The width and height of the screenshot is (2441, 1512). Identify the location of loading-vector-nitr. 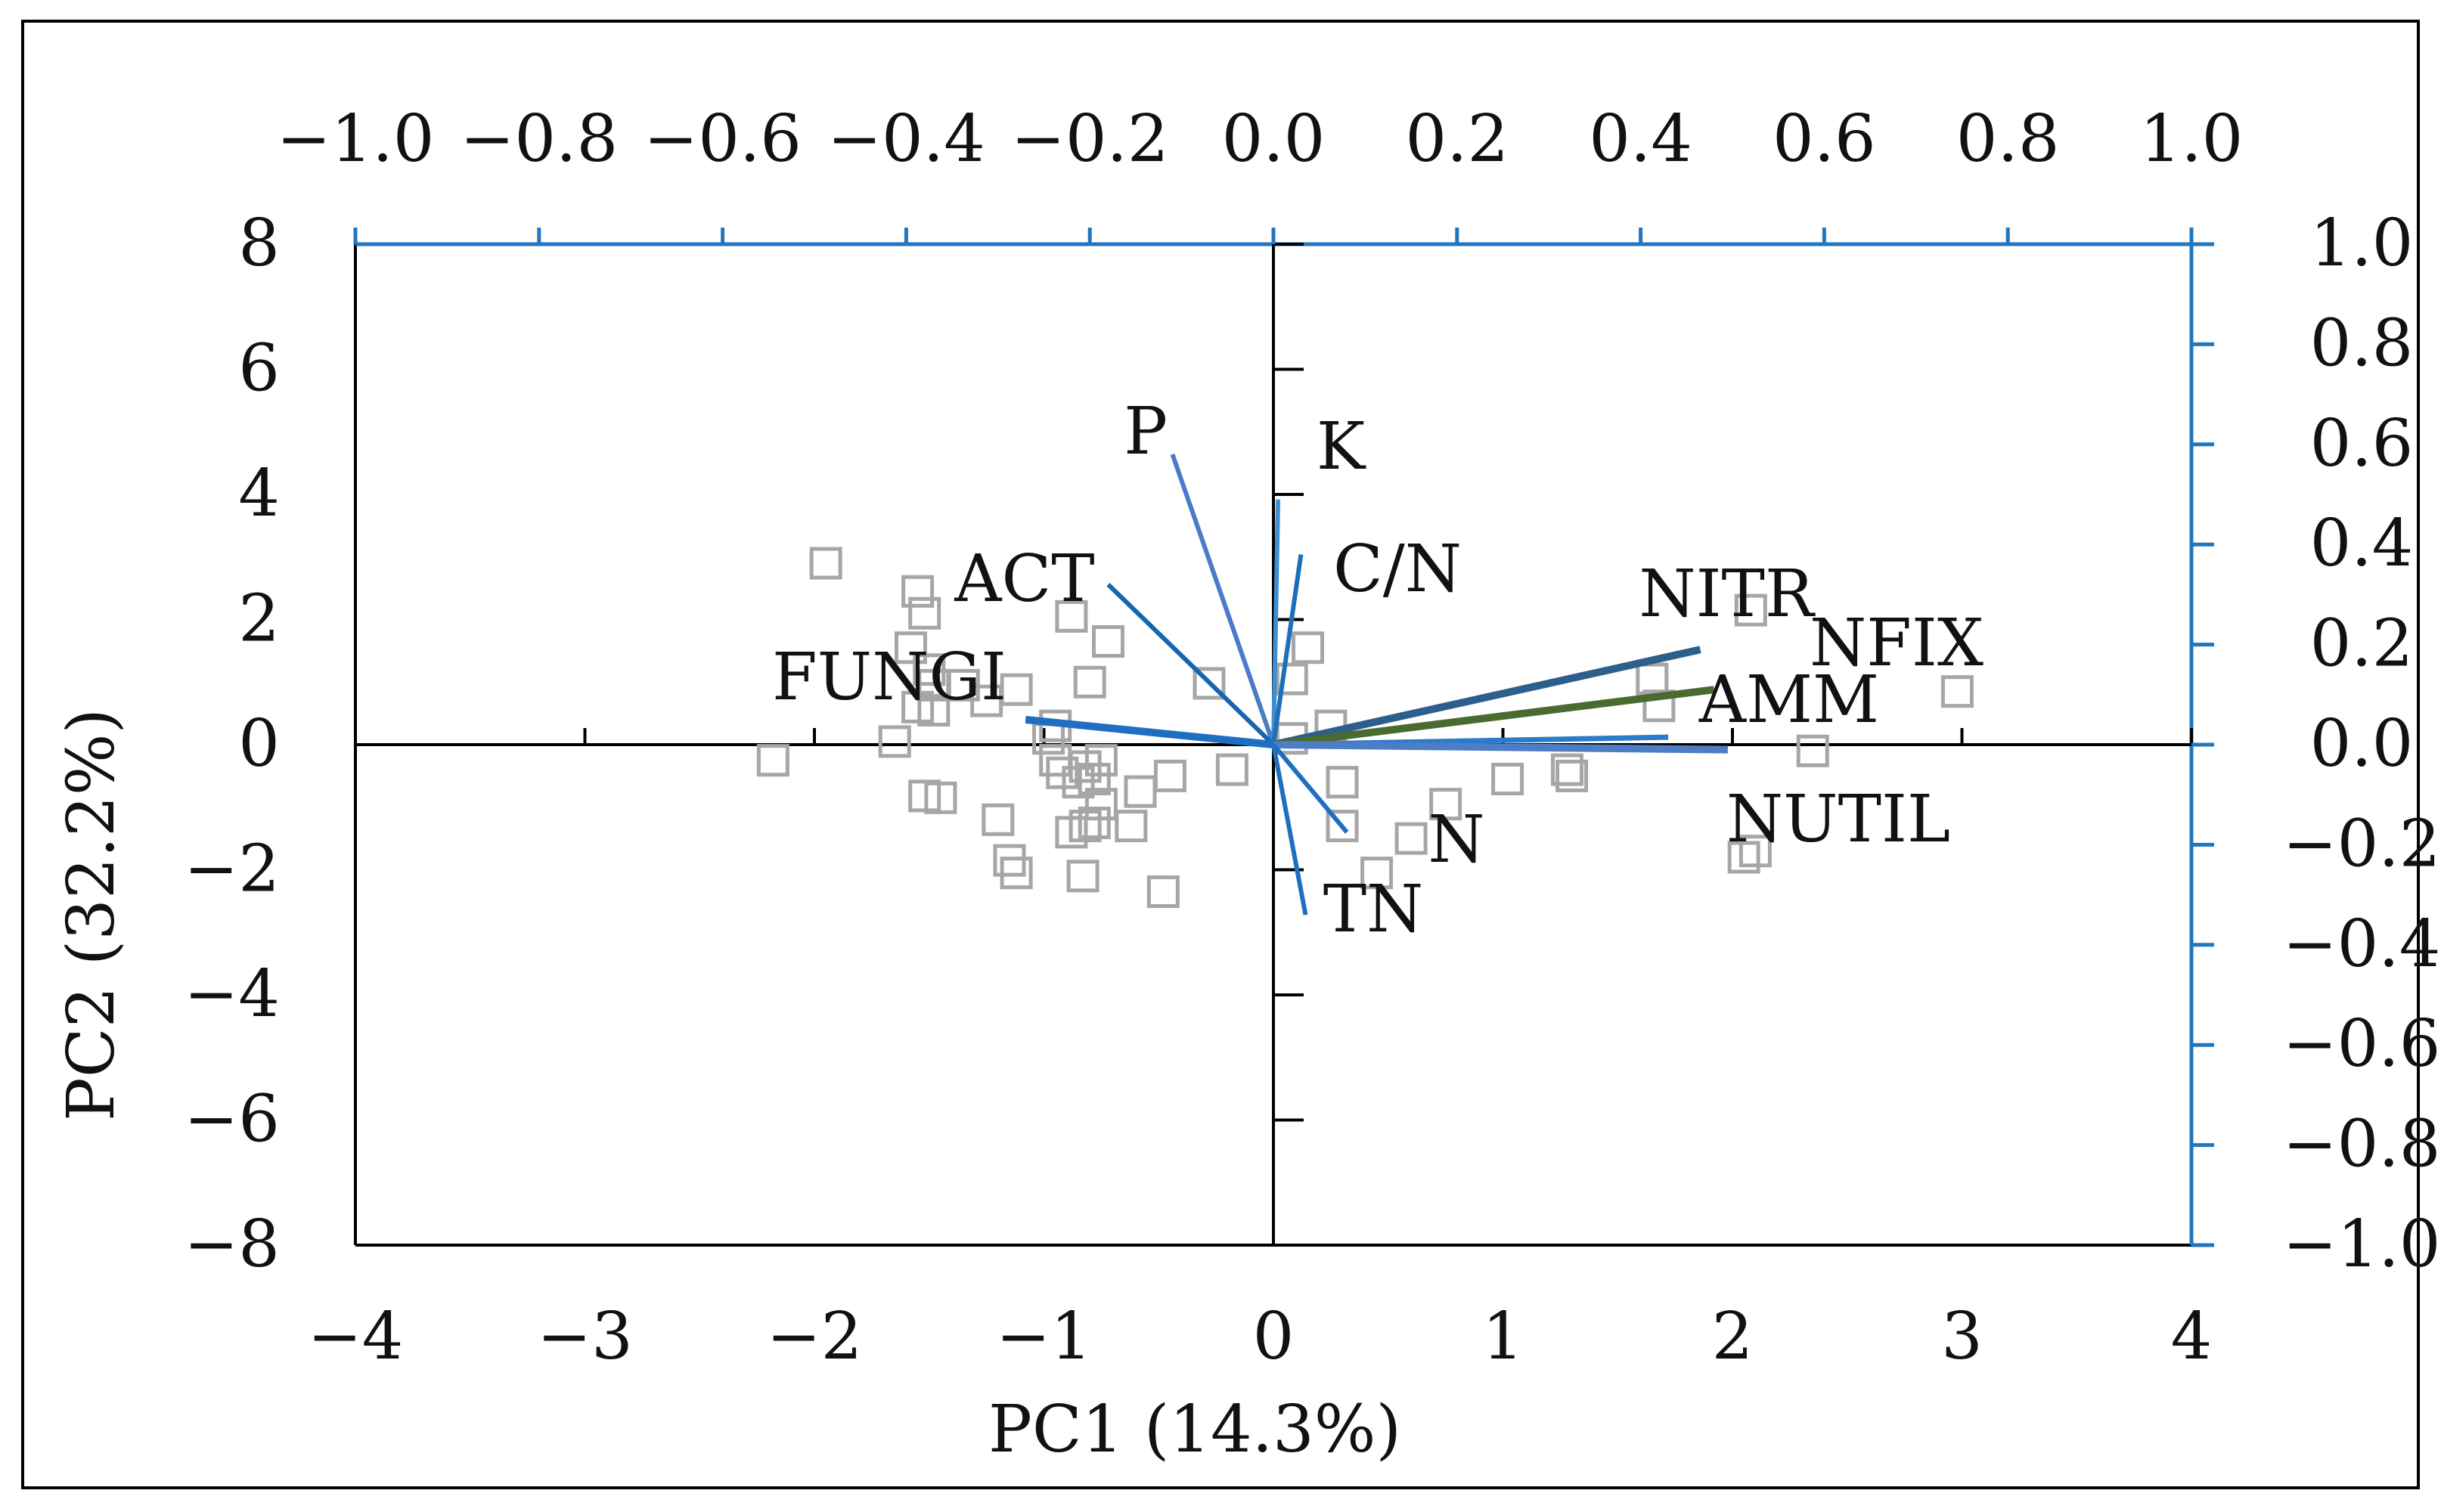
(1486, 697).